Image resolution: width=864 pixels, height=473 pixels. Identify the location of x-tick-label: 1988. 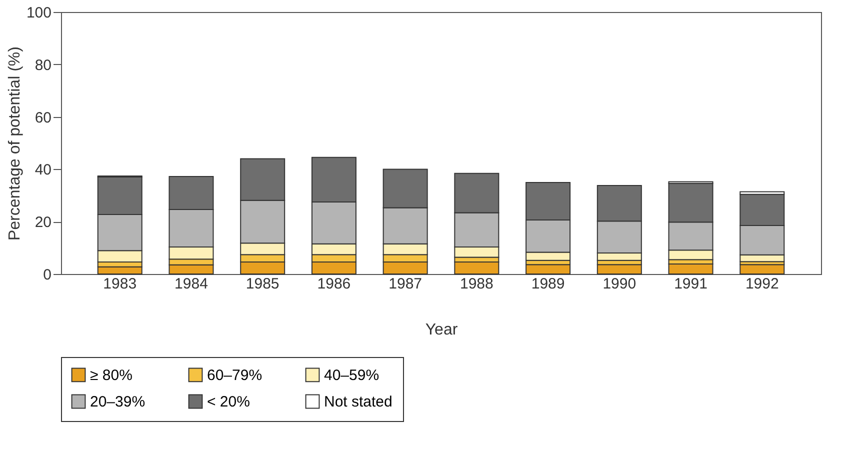
(477, 284).